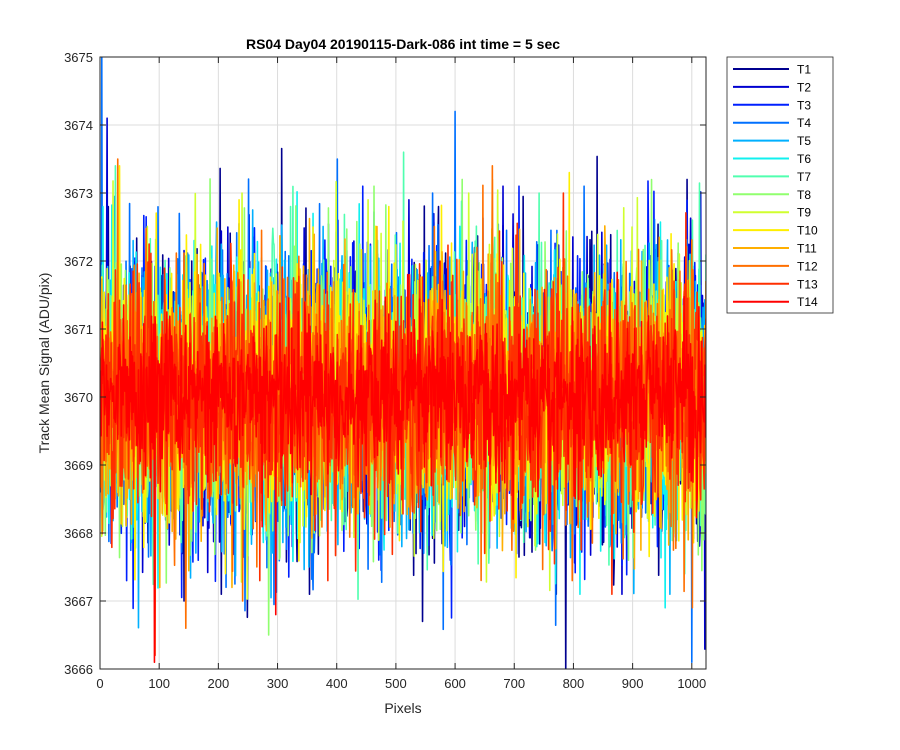  What do you see at coordinates (78, 465) in the screenshot?
I see `y-tick-label: 3669` at bounding box center [78, 465].